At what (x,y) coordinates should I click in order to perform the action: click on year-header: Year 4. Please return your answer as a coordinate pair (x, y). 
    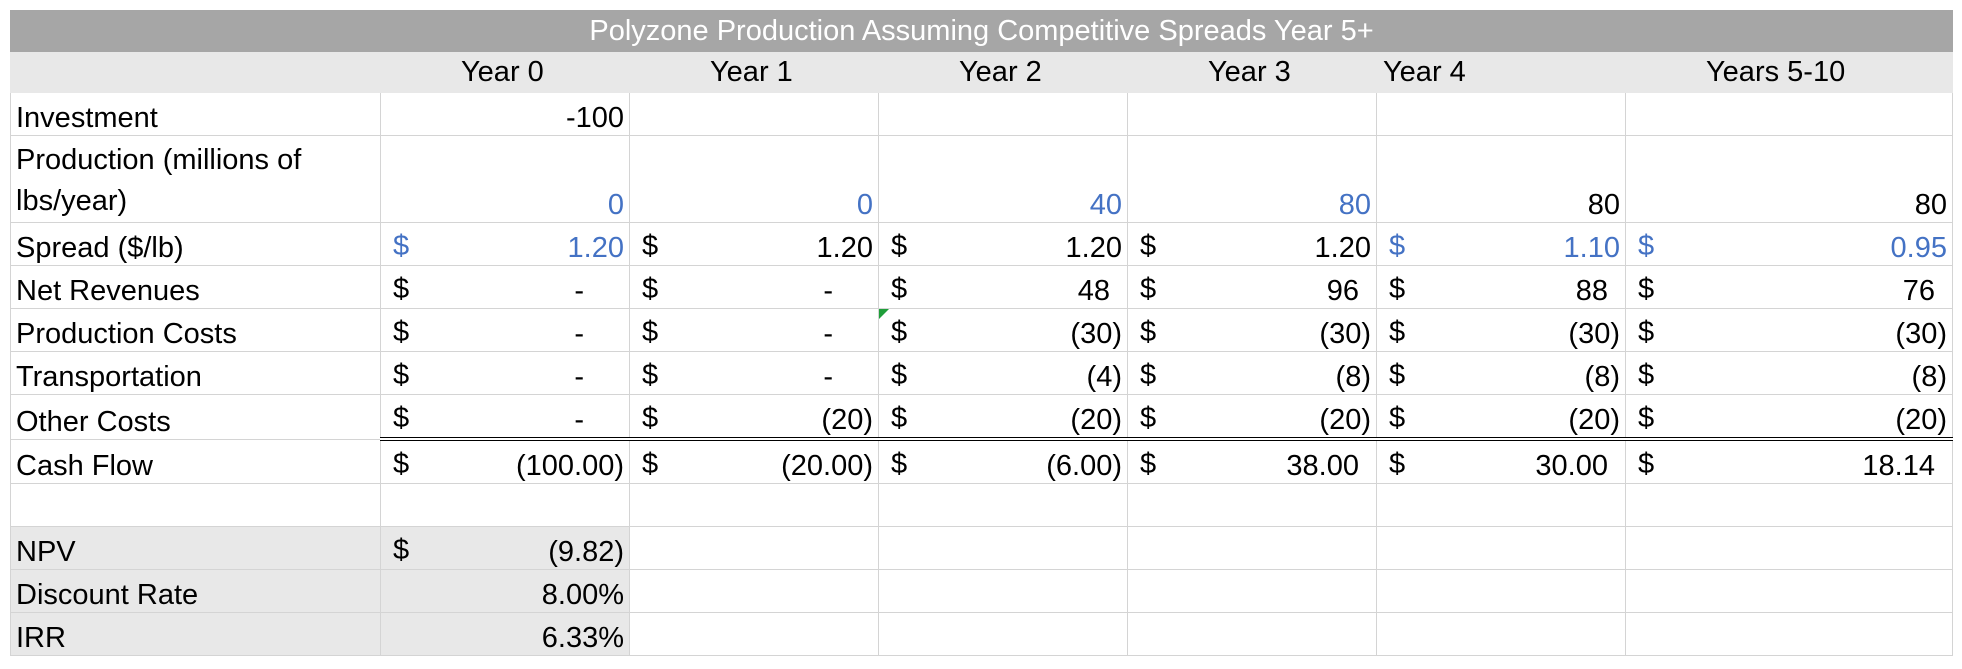
    Looking at the image, I should click on (1501, 72).